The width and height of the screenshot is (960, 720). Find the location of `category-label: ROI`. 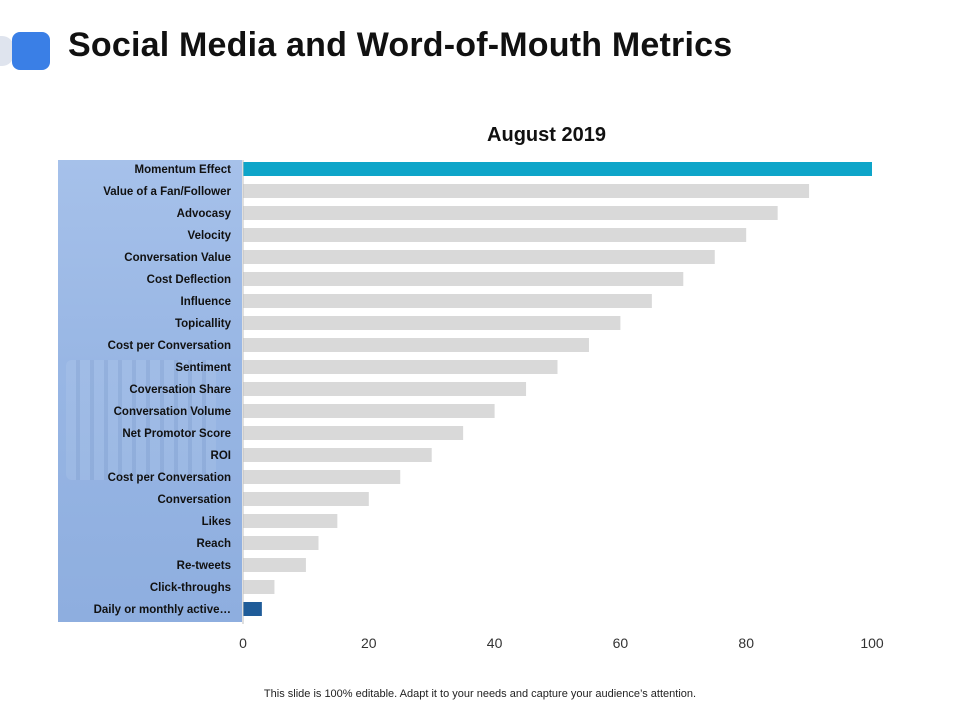

category-label: ROI is located at coordinates (221, 456).